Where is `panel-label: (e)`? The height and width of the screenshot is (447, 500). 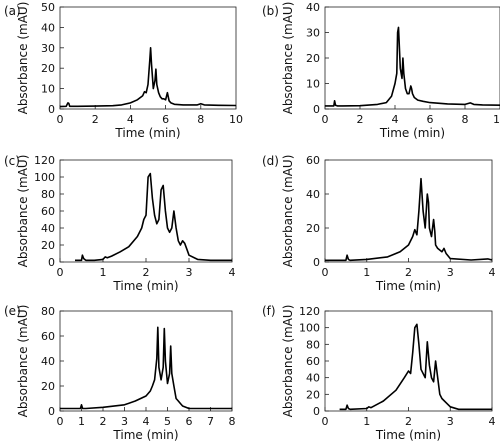 panel-label: (e) is located at coordinates (12, 311).